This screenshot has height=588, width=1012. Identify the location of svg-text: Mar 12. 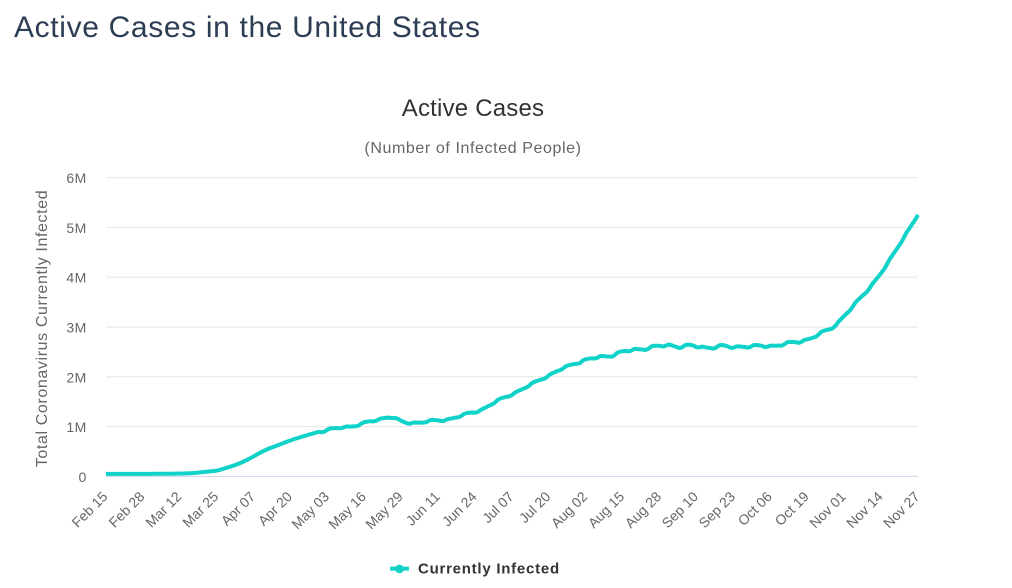
(163, 509).